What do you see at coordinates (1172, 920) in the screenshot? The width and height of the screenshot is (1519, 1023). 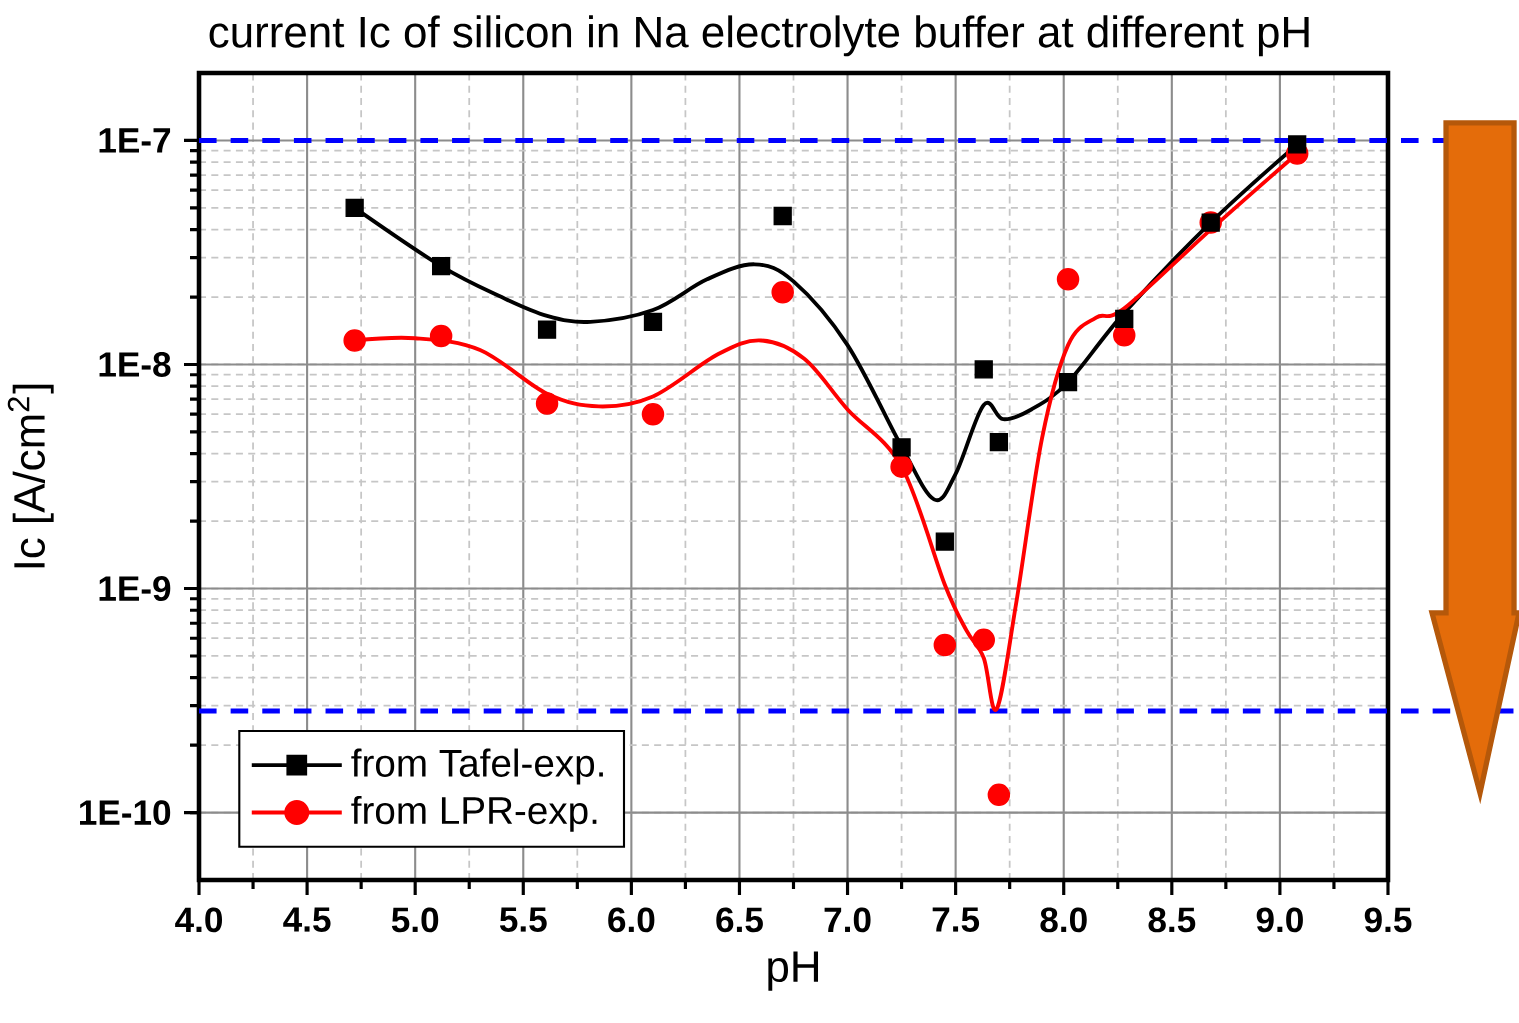 I see `x-tick-label: 8.5` at bounding box center [1172, 920].